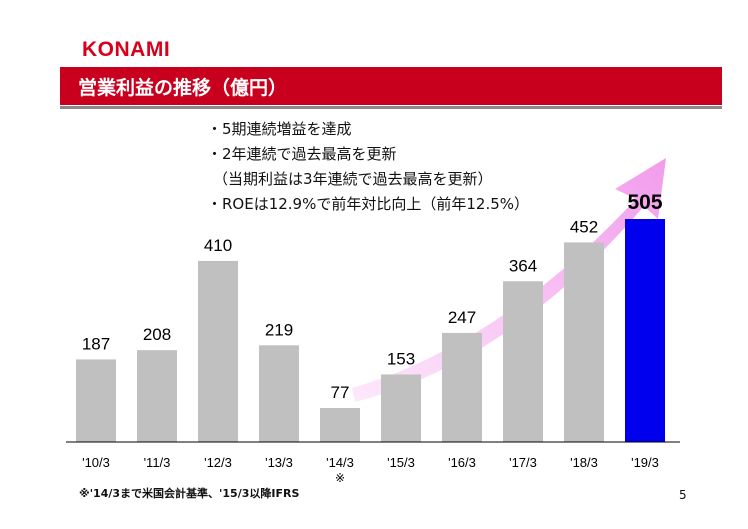  I want to click on value-label: 364, so click(523, 265).